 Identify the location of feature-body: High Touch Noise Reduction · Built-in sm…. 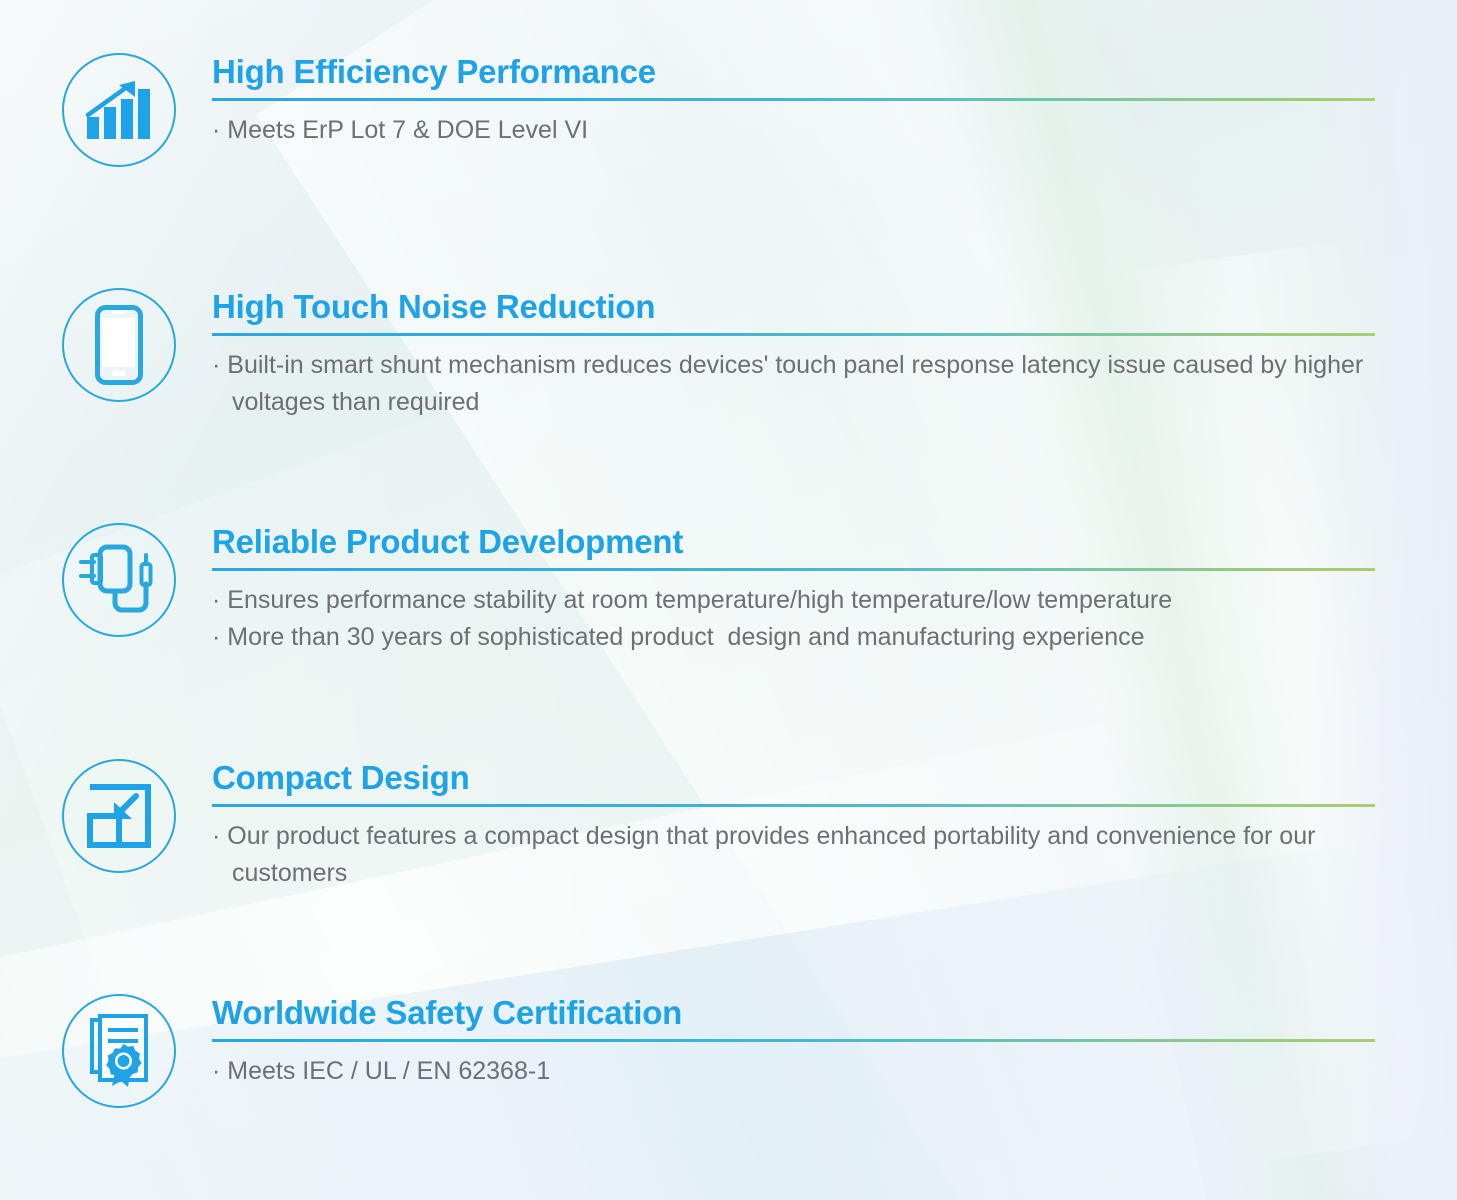
(794, 354).